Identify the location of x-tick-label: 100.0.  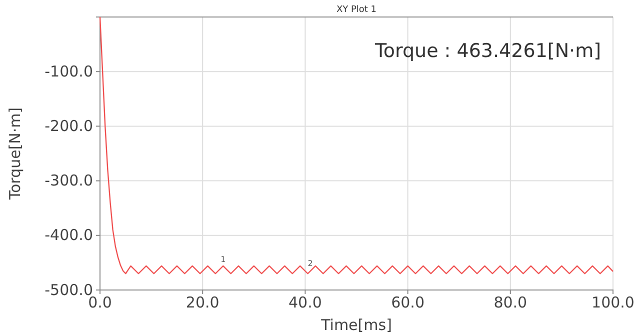
(613, 303).